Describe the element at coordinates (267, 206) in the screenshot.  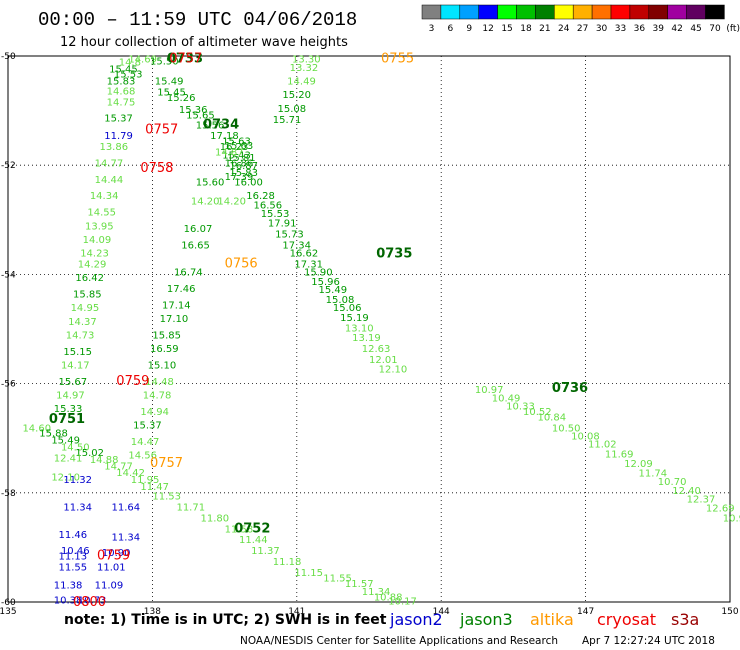
I see `wave-height-value: 16.56` at that location.